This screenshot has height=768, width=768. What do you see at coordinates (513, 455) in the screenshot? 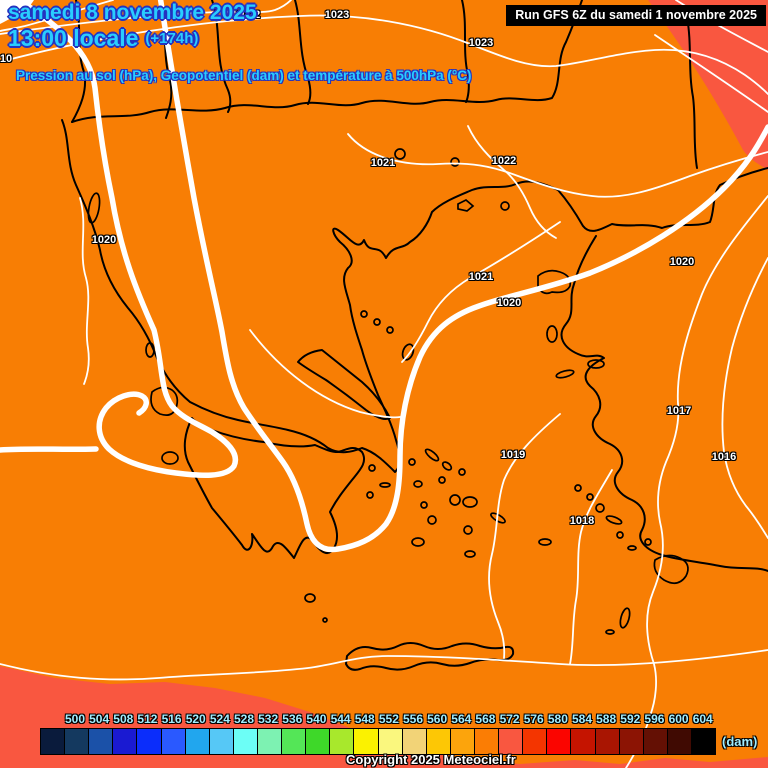
I see `pressure-label: 1019` at bounding box center [513, 455].